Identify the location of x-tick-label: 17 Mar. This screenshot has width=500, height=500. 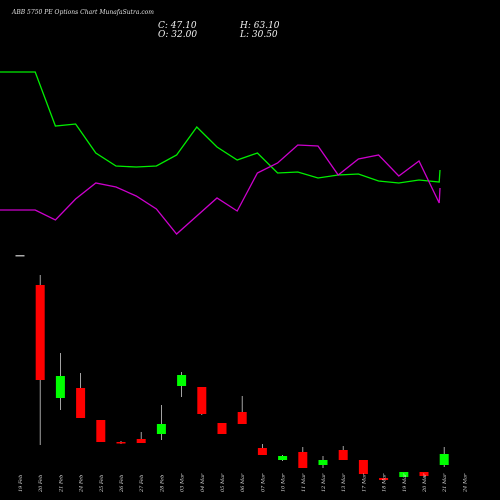
(364, 482).